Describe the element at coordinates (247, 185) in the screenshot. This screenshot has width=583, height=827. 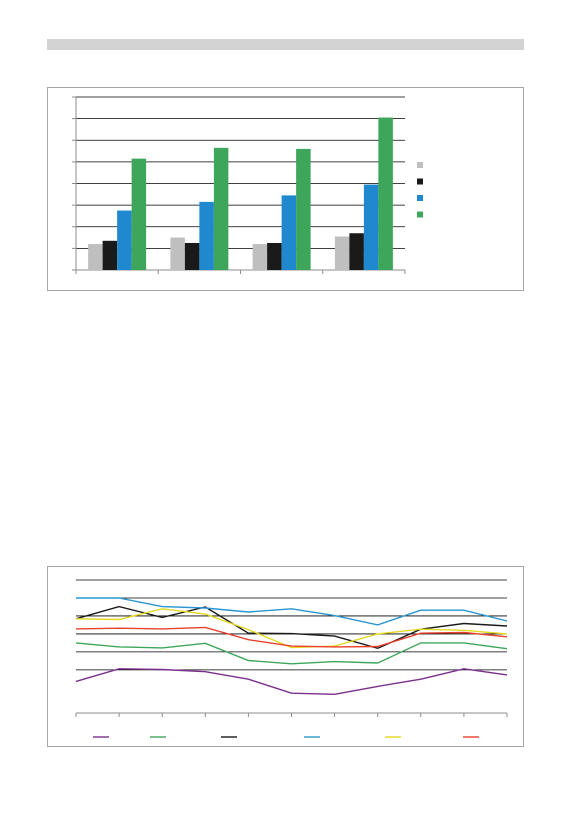
I see `bar-chart` at that location.